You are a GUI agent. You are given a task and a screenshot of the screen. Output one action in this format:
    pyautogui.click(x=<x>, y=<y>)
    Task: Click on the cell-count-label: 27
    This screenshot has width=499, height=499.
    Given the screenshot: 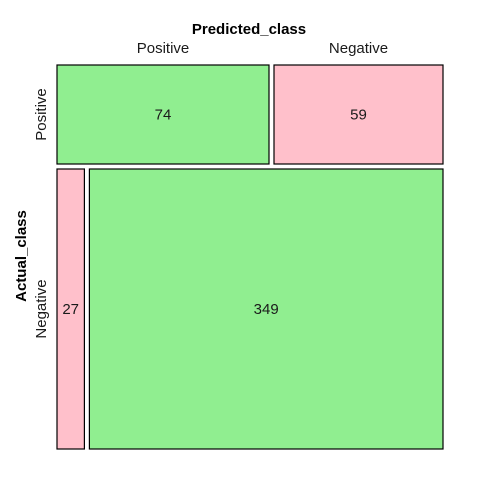 What is the action you would take?
    pyautogui.click(x=70, y=309)
    